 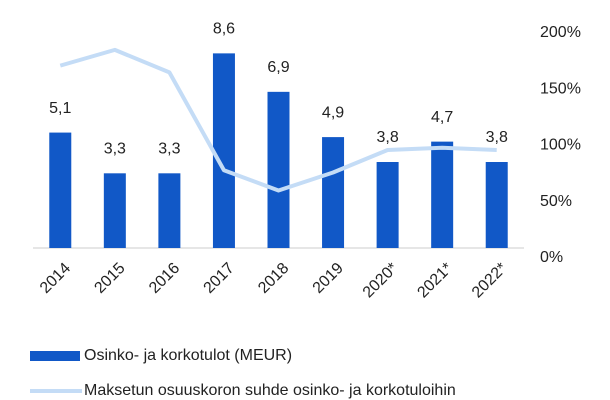 What do you see at coordinates (109, 278) in the screenshot?
I see `x-tick-label: 2015` at bounding box center [109, 278].